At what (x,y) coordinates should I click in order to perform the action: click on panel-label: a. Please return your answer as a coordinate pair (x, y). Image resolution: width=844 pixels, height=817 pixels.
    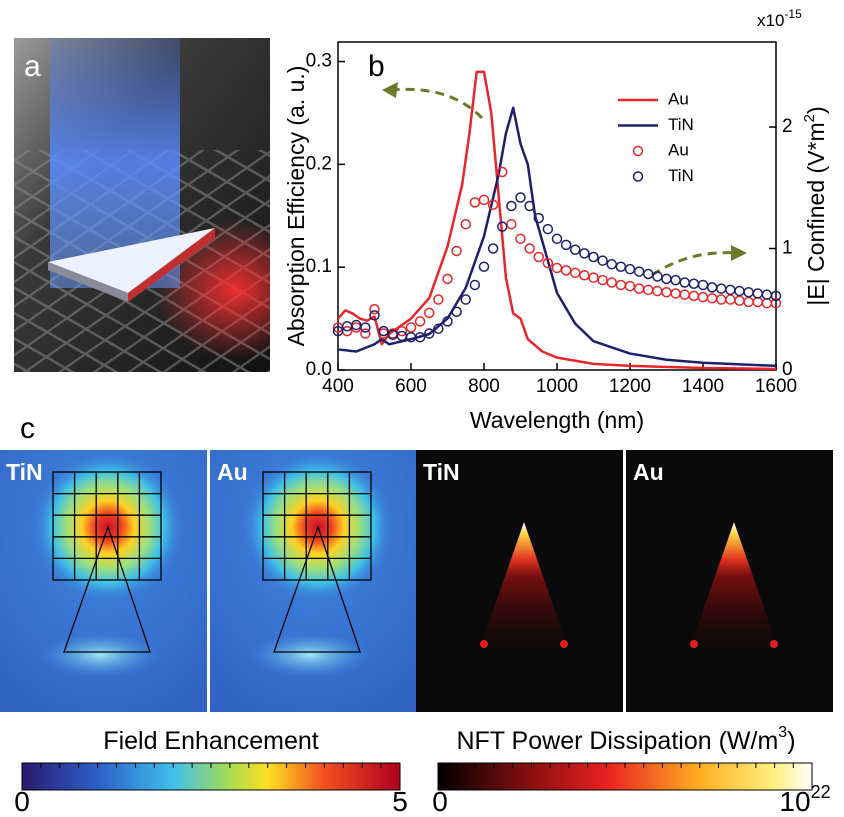
    Looking at the image, I should click on (32, 66).